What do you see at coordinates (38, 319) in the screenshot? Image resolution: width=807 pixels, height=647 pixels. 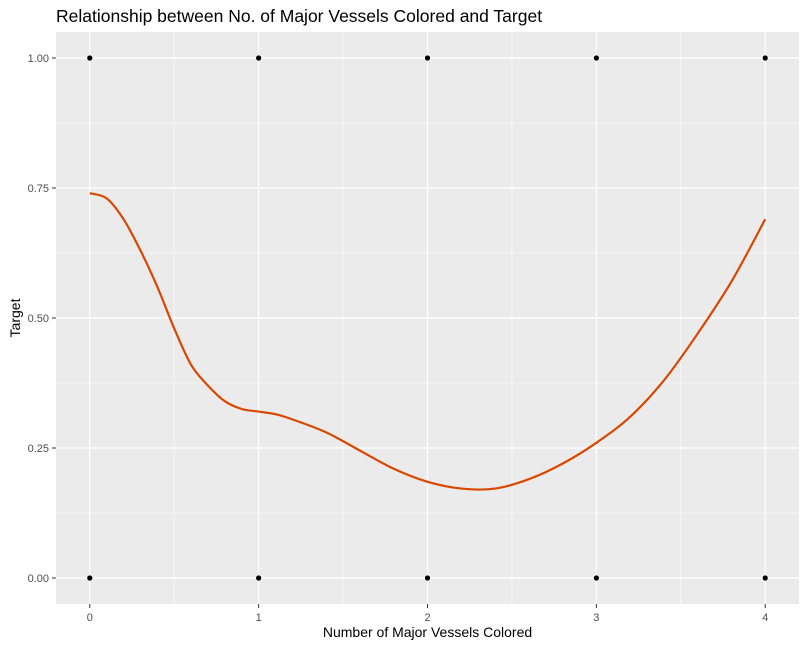 I see `y-tick-label: 0.50` at bounding box center [38, 319].